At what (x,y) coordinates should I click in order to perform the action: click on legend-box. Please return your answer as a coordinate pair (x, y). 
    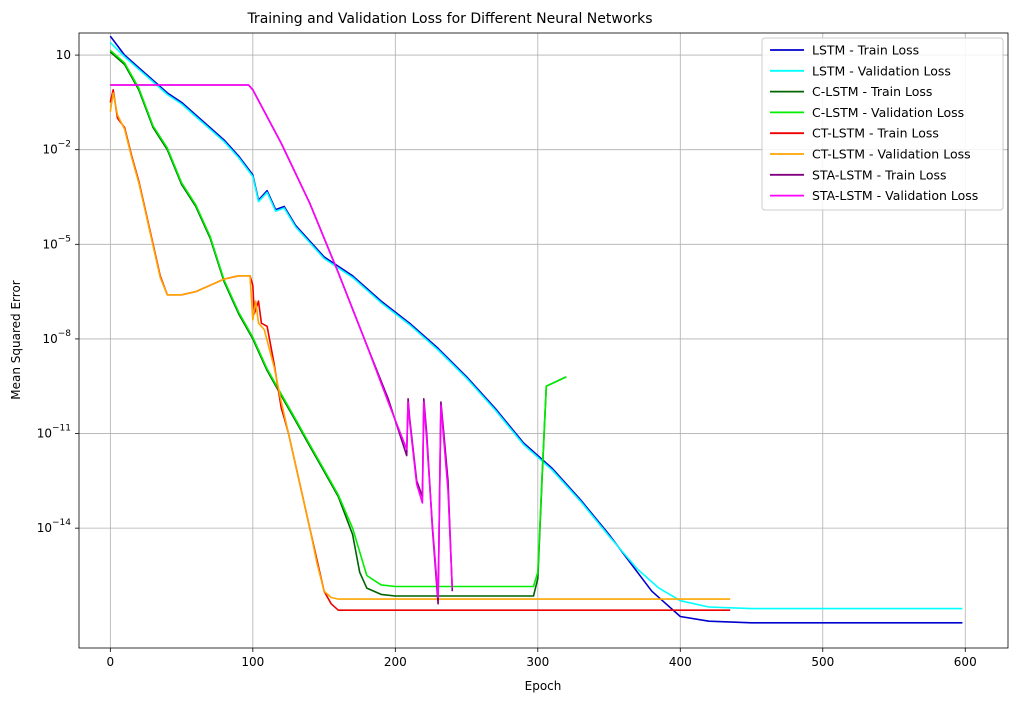
    Looking at the image, I should click on (882, 124).